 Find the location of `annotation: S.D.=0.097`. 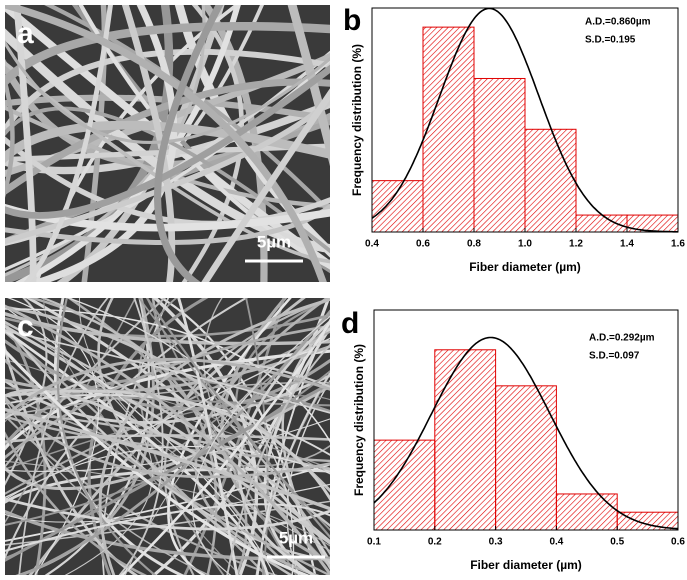

annotation: S.D.=0.097 is located at coordinates (614, 356).